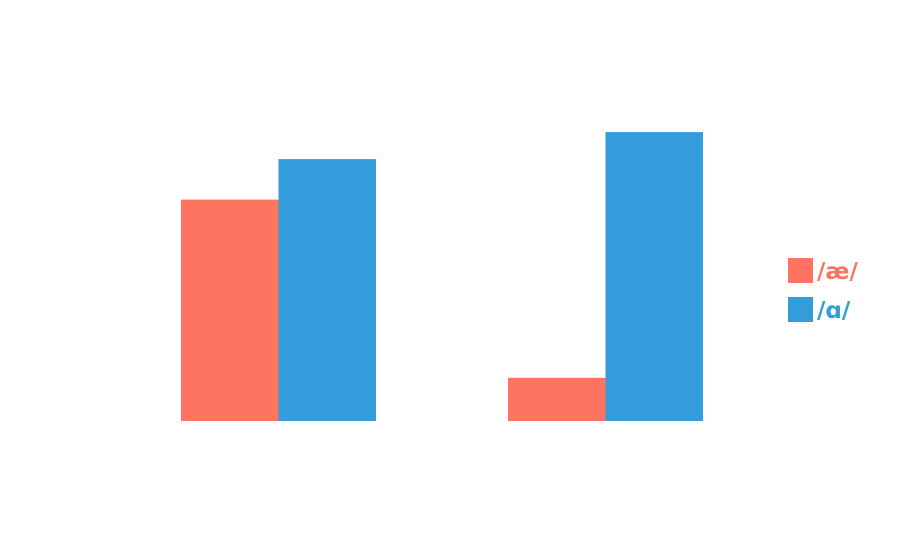  I want to click on legend-label-a: /ɑ/, so click(834, 311).